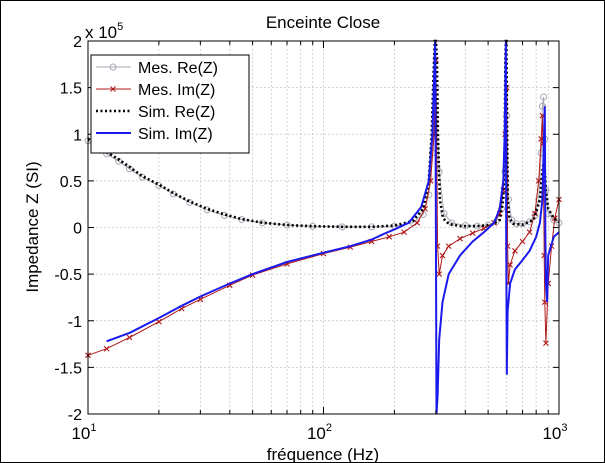  Describe the element at coordinates (68, 368) in the screenshot. I see `y-tick-label: -1.5` at that location.